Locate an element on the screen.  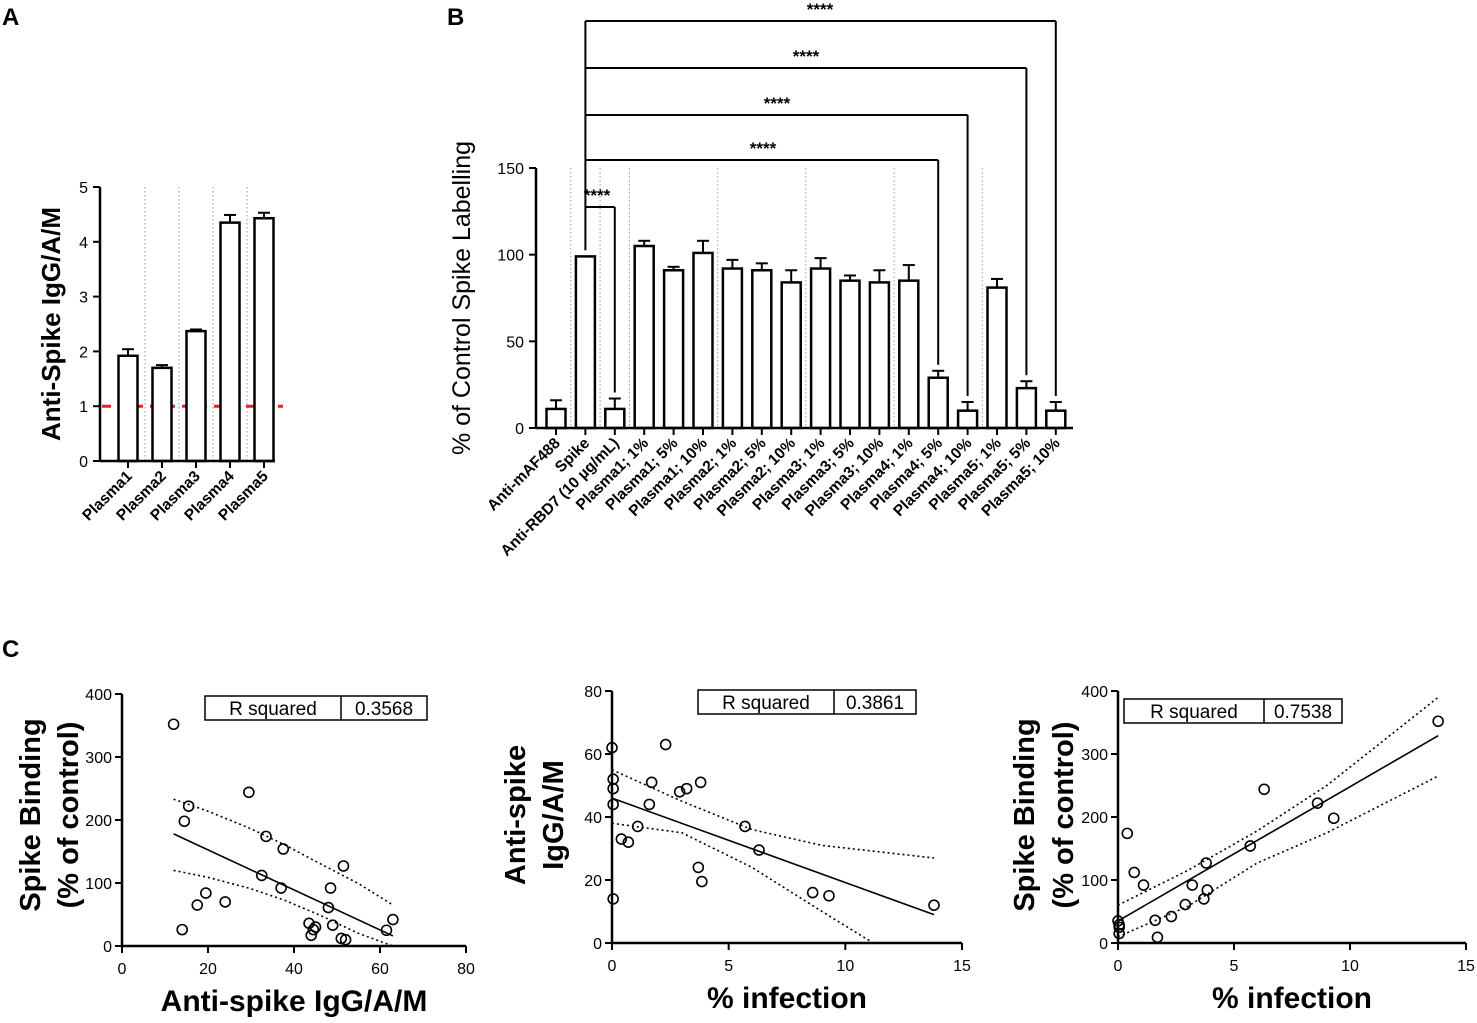
panel-label-b: B is located at coordinates (455, 17).